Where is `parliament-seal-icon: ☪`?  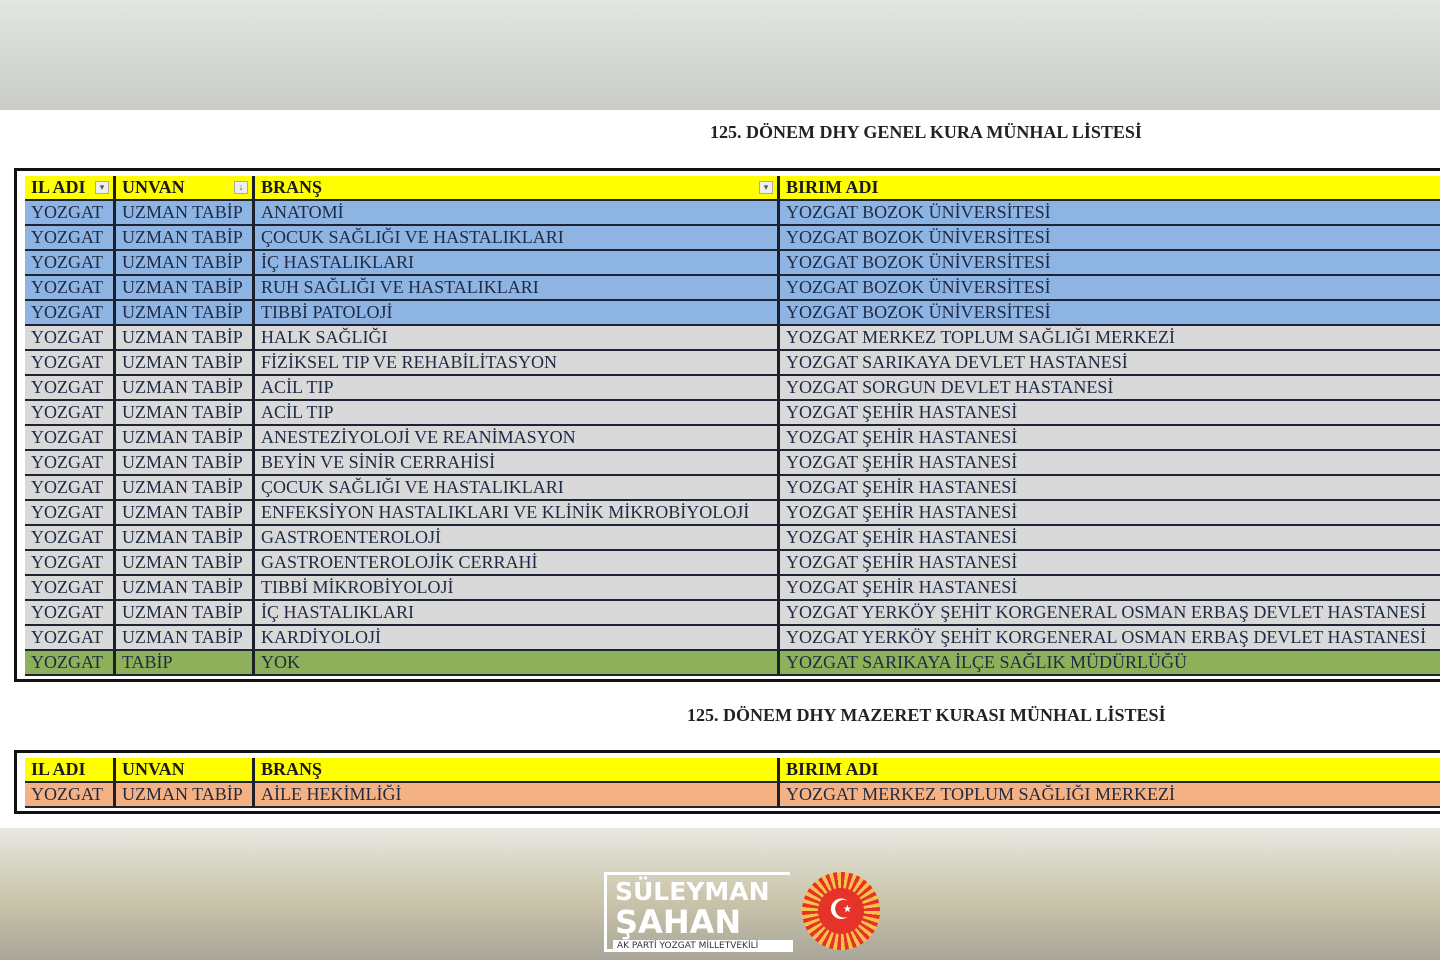 parliament-seal-icon: ☪ is located at coordinates (841, 911).